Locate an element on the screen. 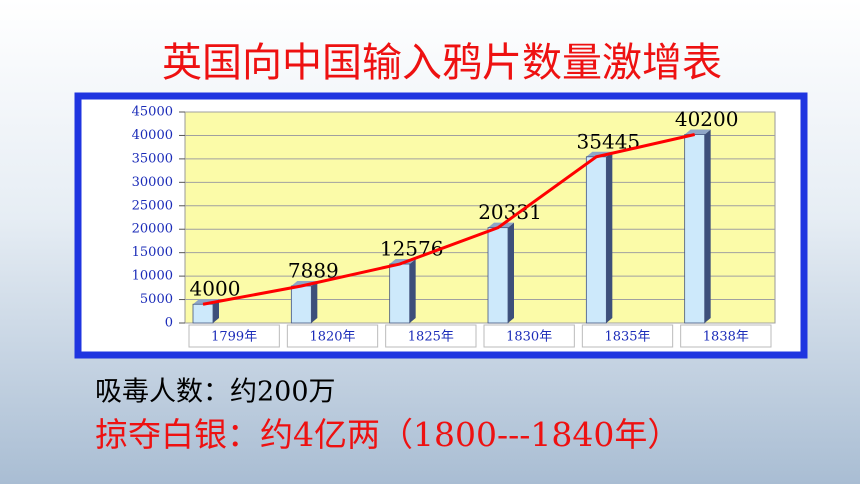 This screenshot has height=484, width=860. data-label: 40200 is located at coordinates (707, 119).